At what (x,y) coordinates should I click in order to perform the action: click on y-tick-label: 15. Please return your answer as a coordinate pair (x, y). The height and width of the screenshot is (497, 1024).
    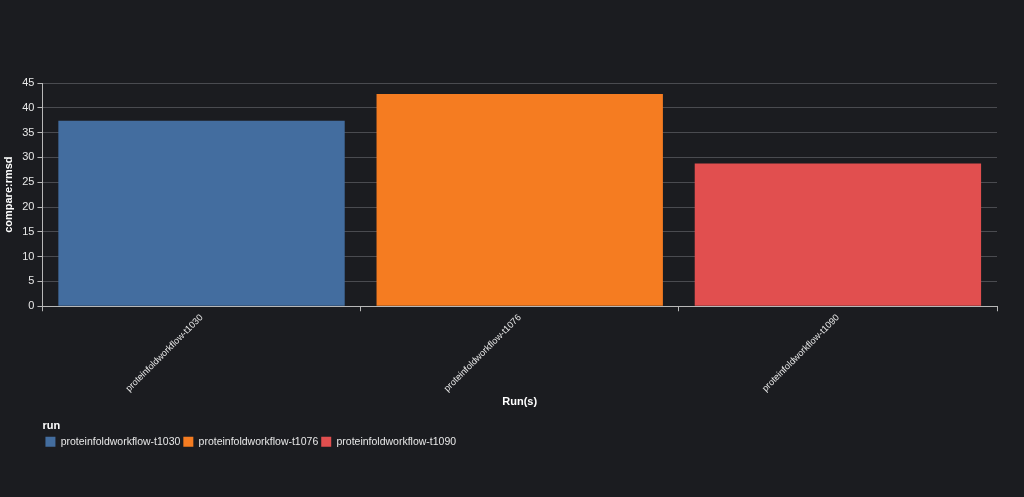
    Looking at the image, I should click on (28, 230).